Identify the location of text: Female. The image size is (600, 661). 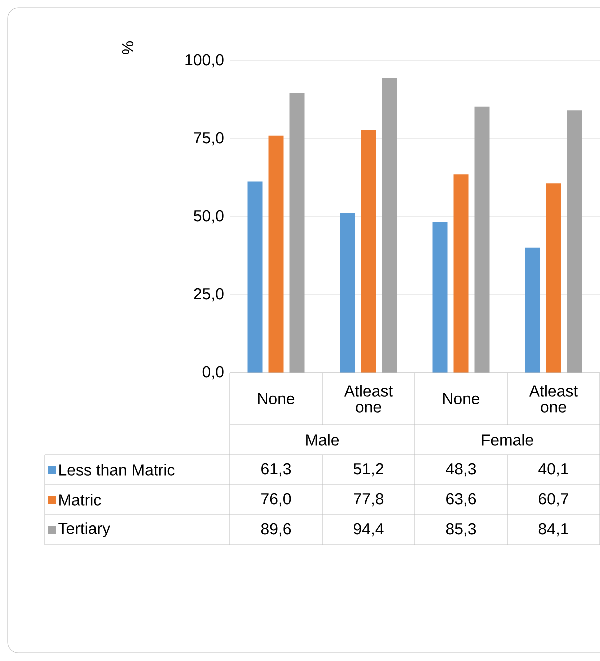
(508, 440).